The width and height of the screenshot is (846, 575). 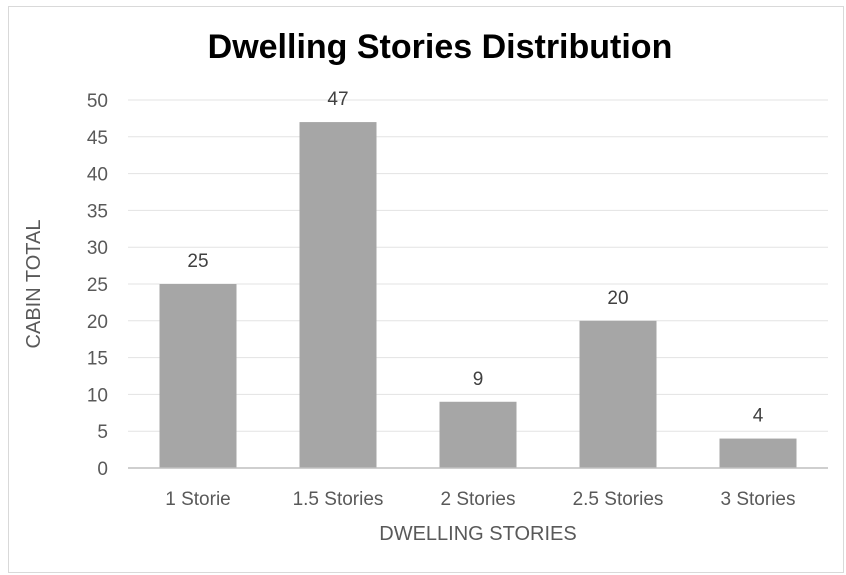 What do you see at coordinates (758, 416) in the screenshot?
I see `data-label: 4` at bounding box center [758, 416].